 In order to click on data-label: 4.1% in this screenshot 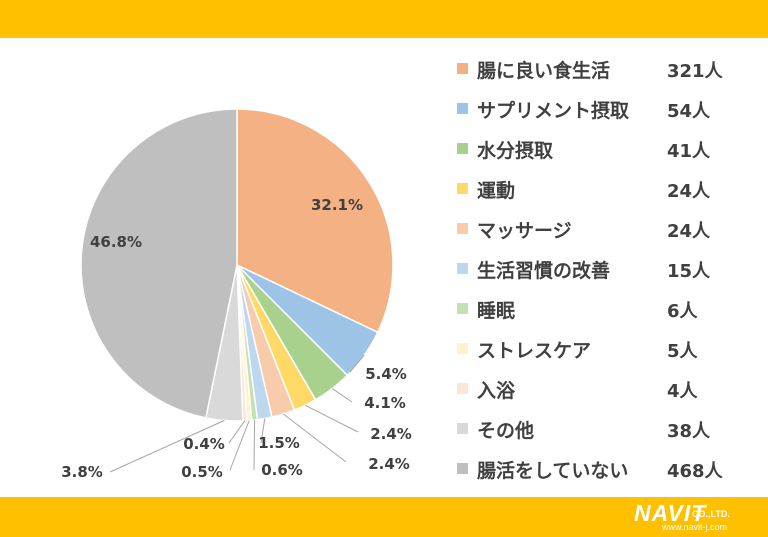, I will do `click(385, 403)`.